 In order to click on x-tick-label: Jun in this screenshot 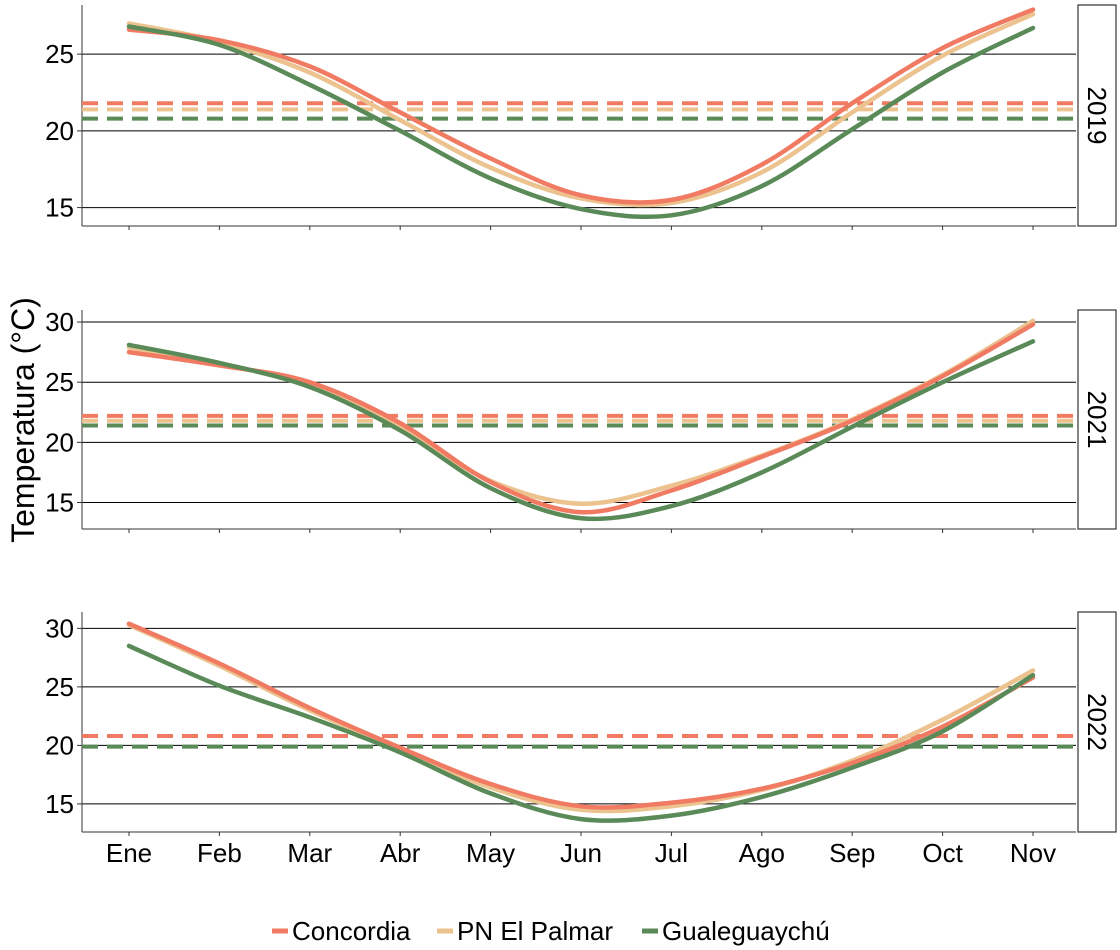, I will do `click(581, 853)`.